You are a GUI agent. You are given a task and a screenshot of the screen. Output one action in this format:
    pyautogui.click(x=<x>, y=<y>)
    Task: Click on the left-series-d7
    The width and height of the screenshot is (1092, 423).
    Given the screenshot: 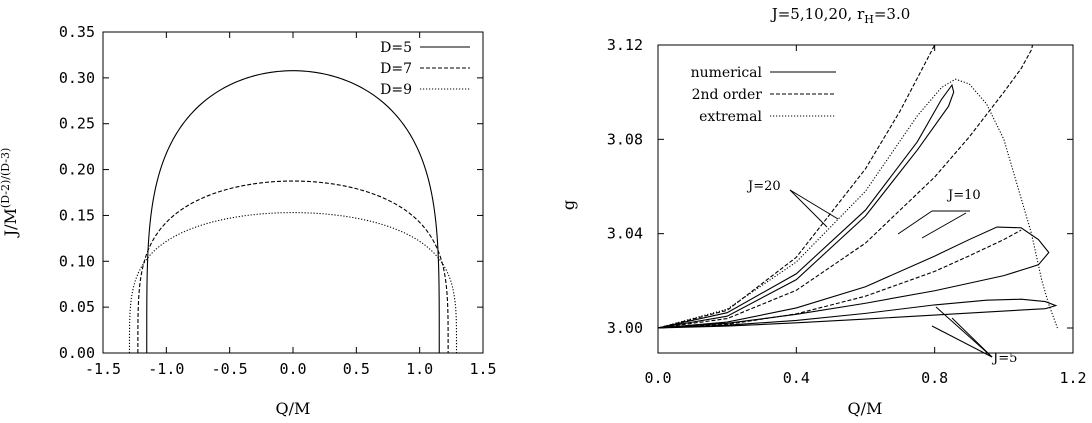 What is the action you would take?
    pyautogui.click(x=293, y=267)
    